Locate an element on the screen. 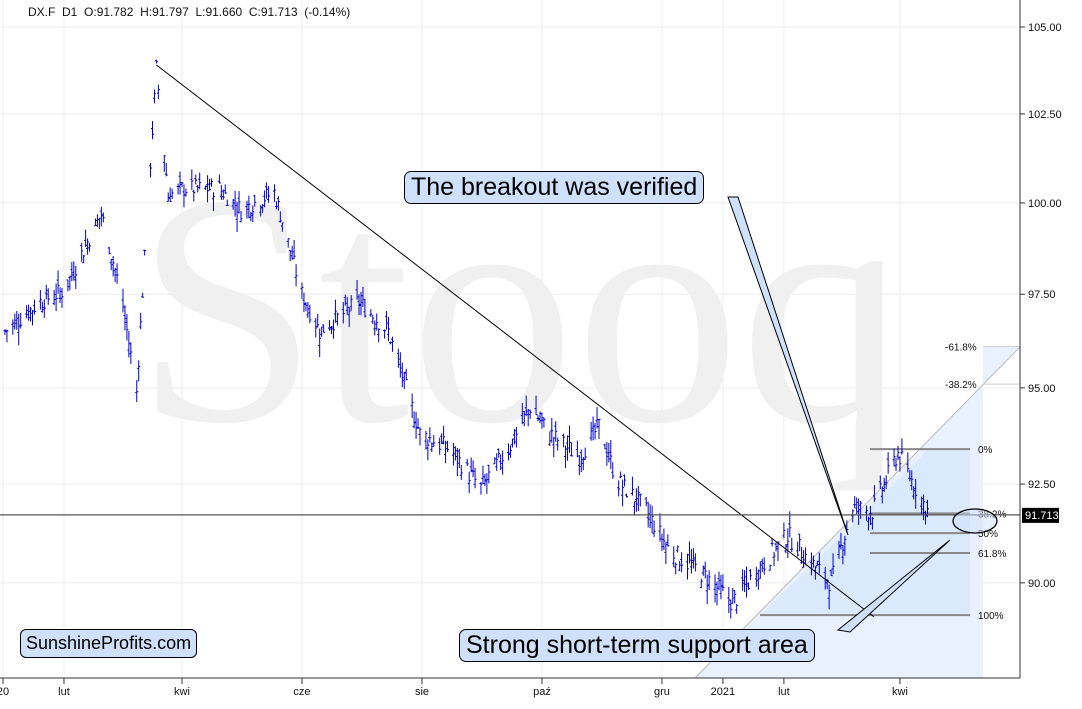 This screenshot has width=1082, height=709. y-tick-label: 105.00 is located at coordinates (1045, 28).